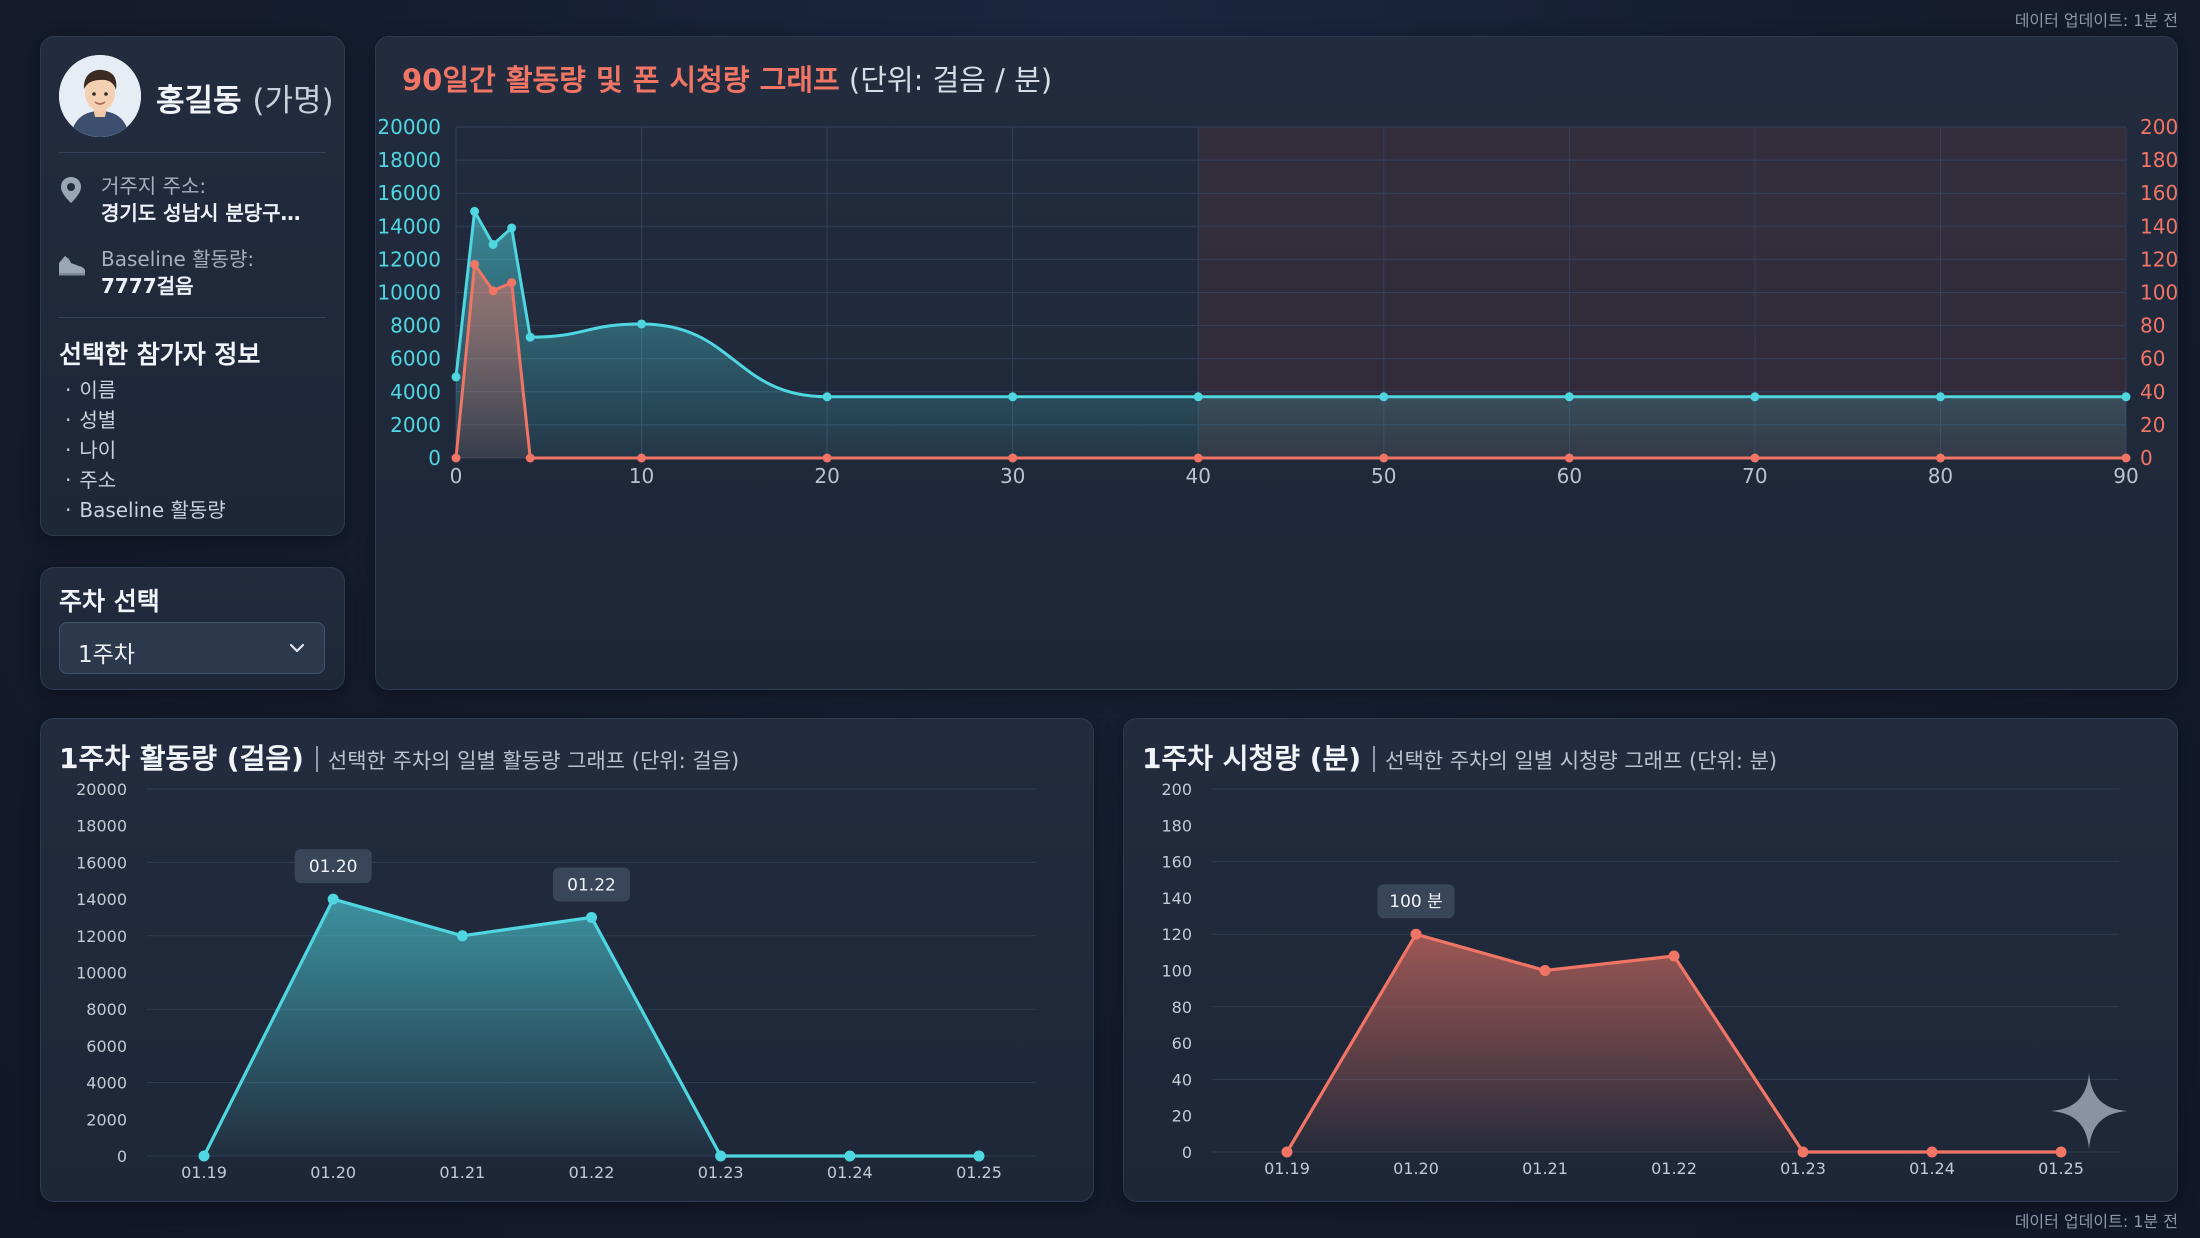 This screenshot has width=2200, height=1238. What do you see at coordinates (72, 266) in the screenshot?
I see `shoe-icon` at bounding box center [72, 266].